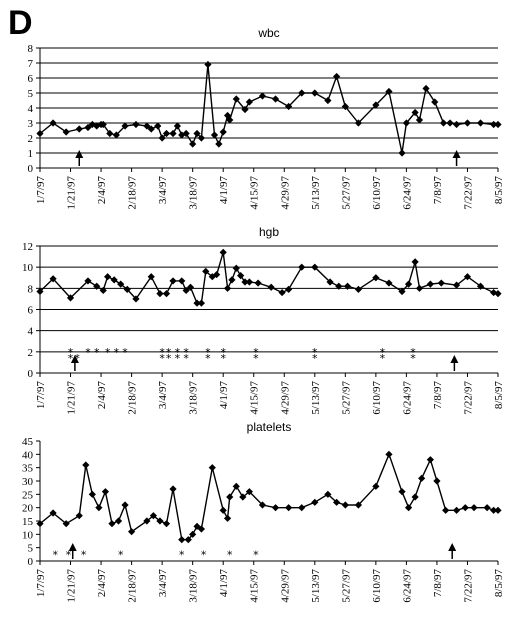 This screenshot has width=520, height=618. I want to click on y-tick-label: 5, so click(31, 94).